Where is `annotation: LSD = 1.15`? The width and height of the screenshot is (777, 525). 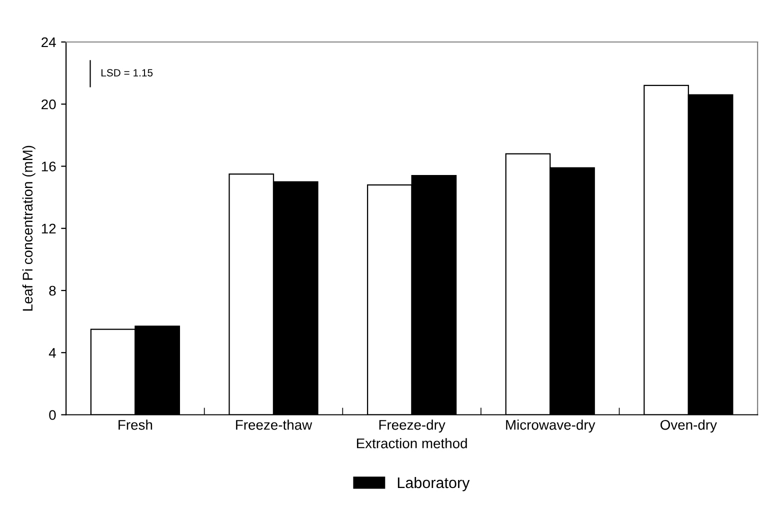
annotation: LSD = 1.15 is located at coordinates (127, 72).